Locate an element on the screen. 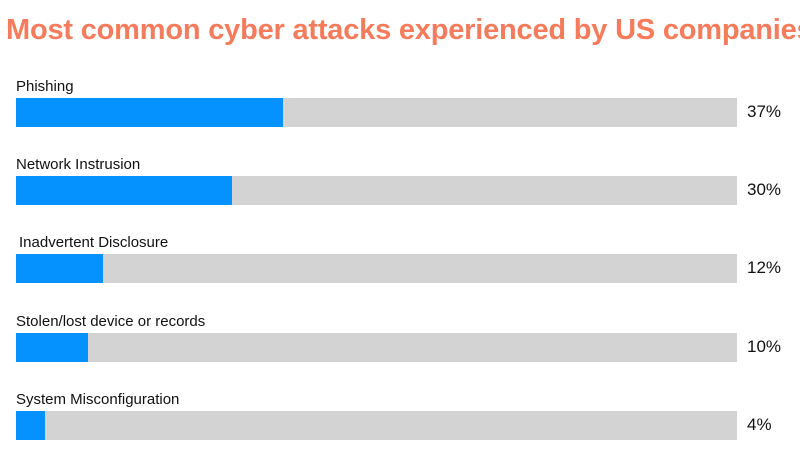  bar-label: Network Instrusion is located at coordinates (78, 164).